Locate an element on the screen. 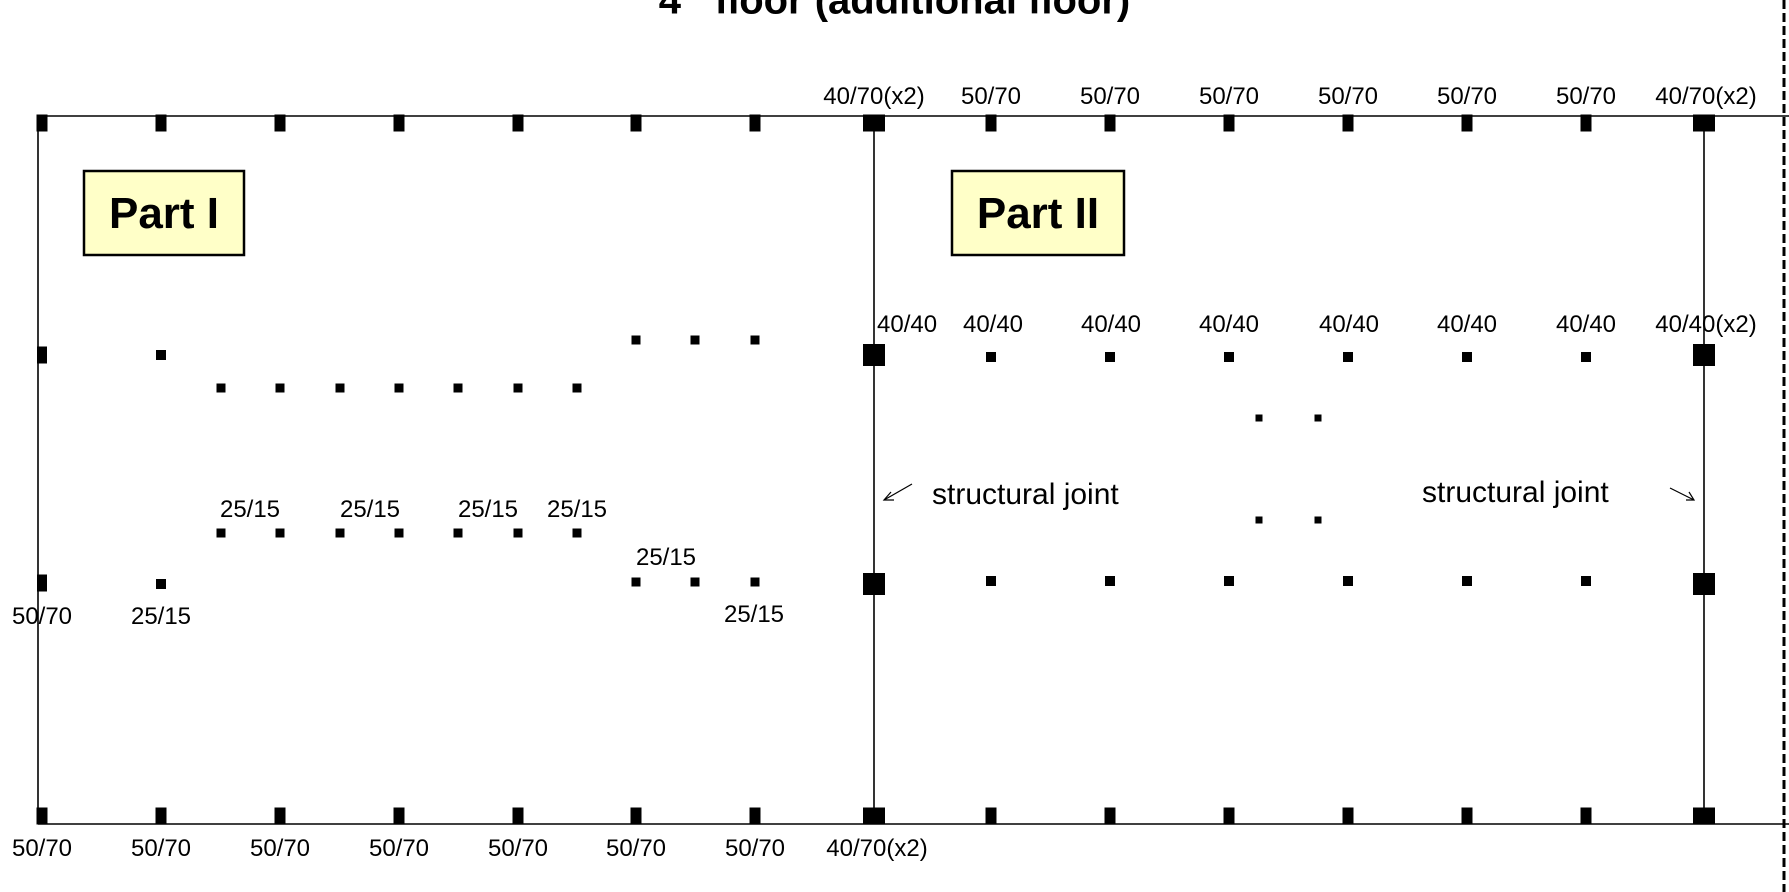 This screenshot has height=892, width=1789. structural-joint-label-right: structural joint is located at coordinates (1515, 492).